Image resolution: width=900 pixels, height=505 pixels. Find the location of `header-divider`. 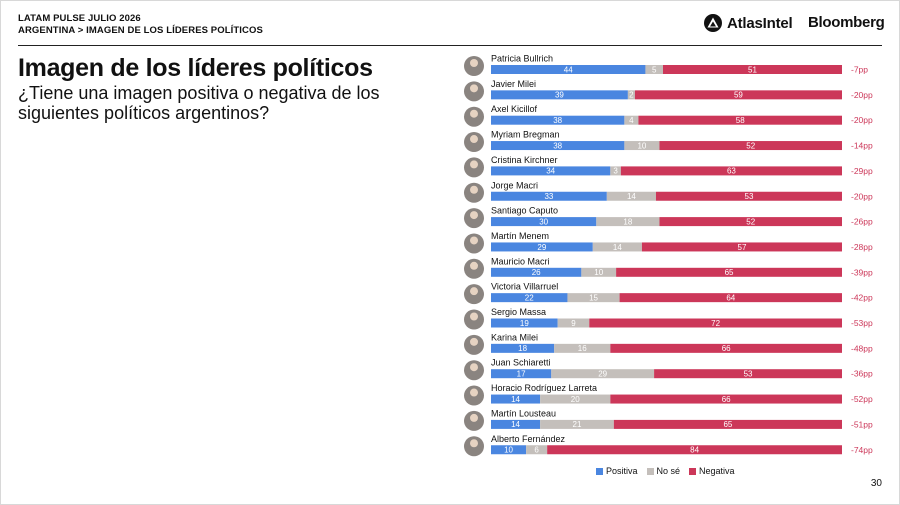

header-divider is located at coordinates (450, 45).